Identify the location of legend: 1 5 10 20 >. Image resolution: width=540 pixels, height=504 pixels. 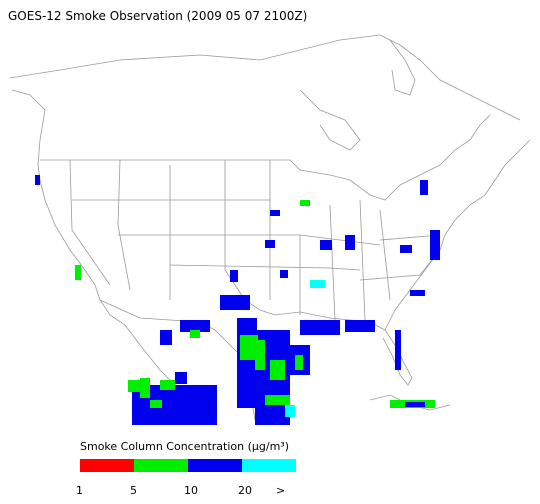
(186, 478).